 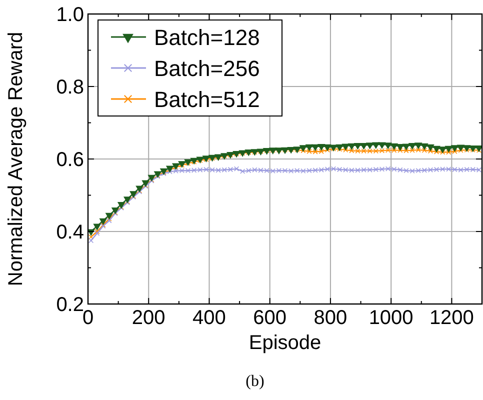 I want to click on x-axis-title: Episode, so click(x=285, y=343).